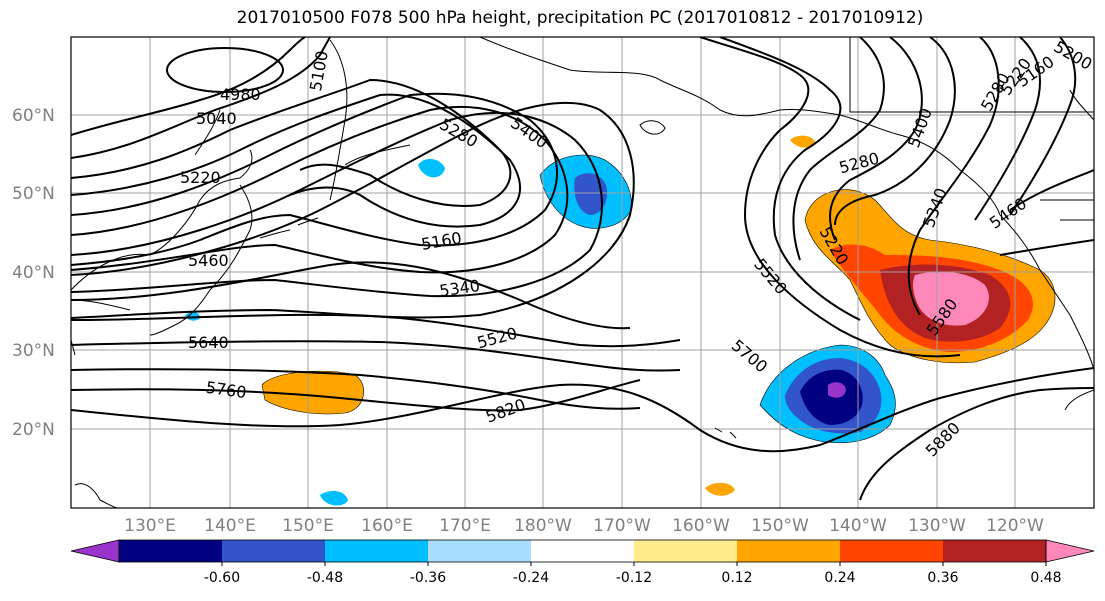 The image size is (1105, 601). I want to click on colorbar-extend-high, so click(1070, 551).